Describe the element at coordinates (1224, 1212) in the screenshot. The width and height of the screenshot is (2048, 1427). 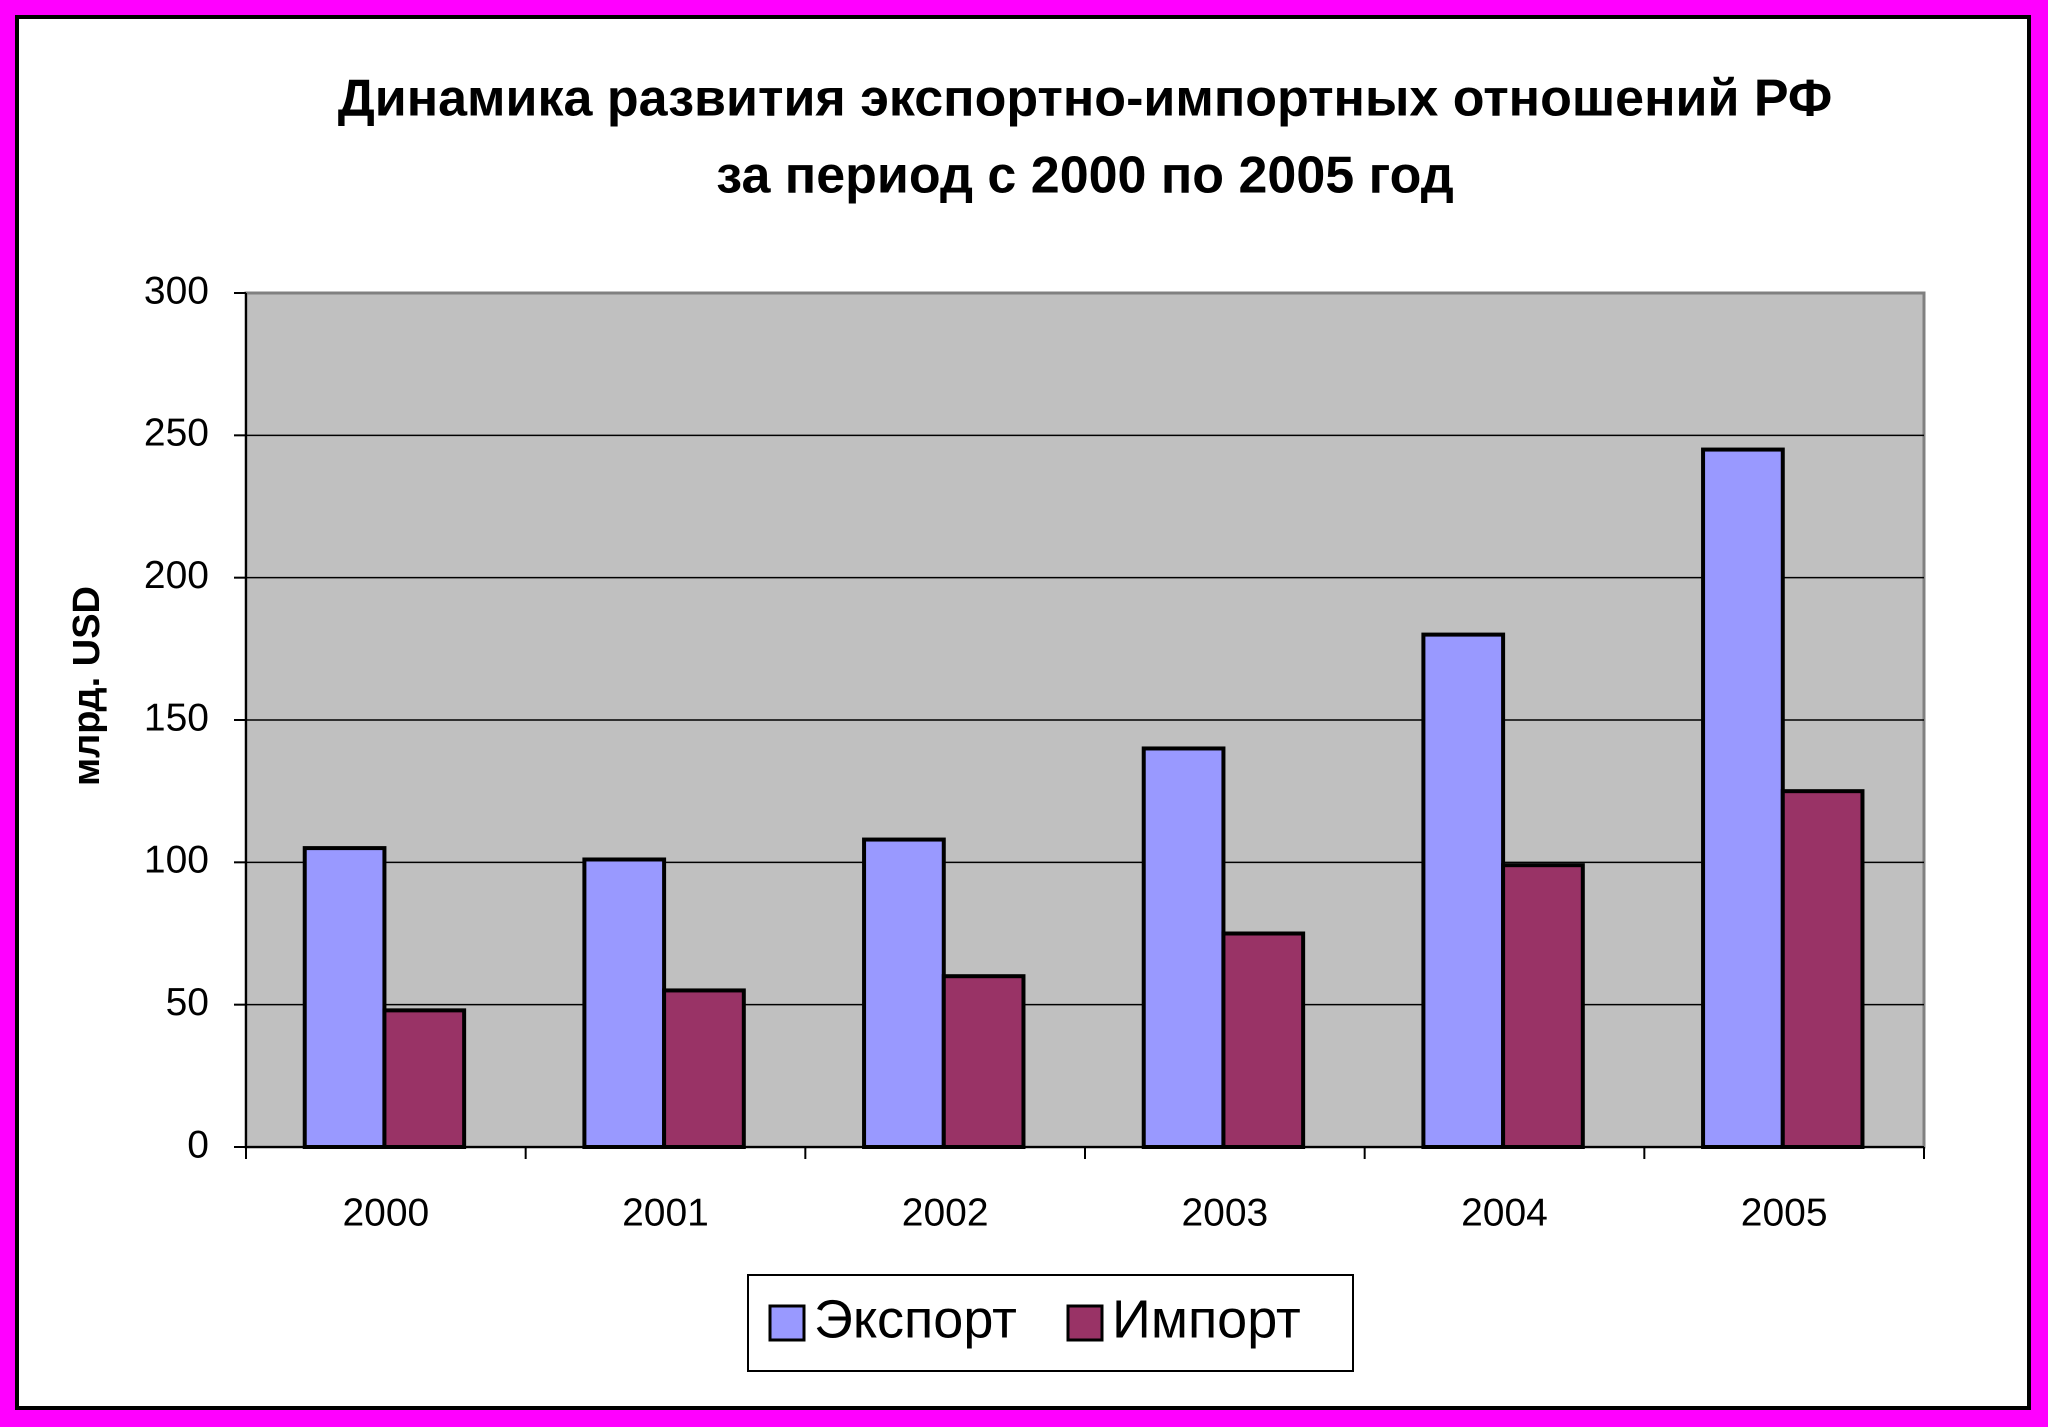
I see `x-tick-label: 2003` at that location.